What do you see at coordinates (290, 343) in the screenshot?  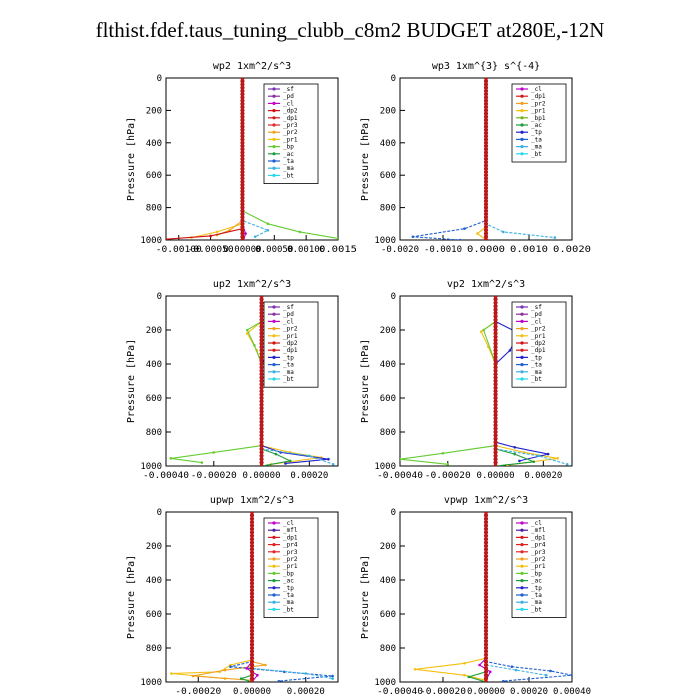 I see `legend-entry: _dp2` at bounding box center [290, 343].